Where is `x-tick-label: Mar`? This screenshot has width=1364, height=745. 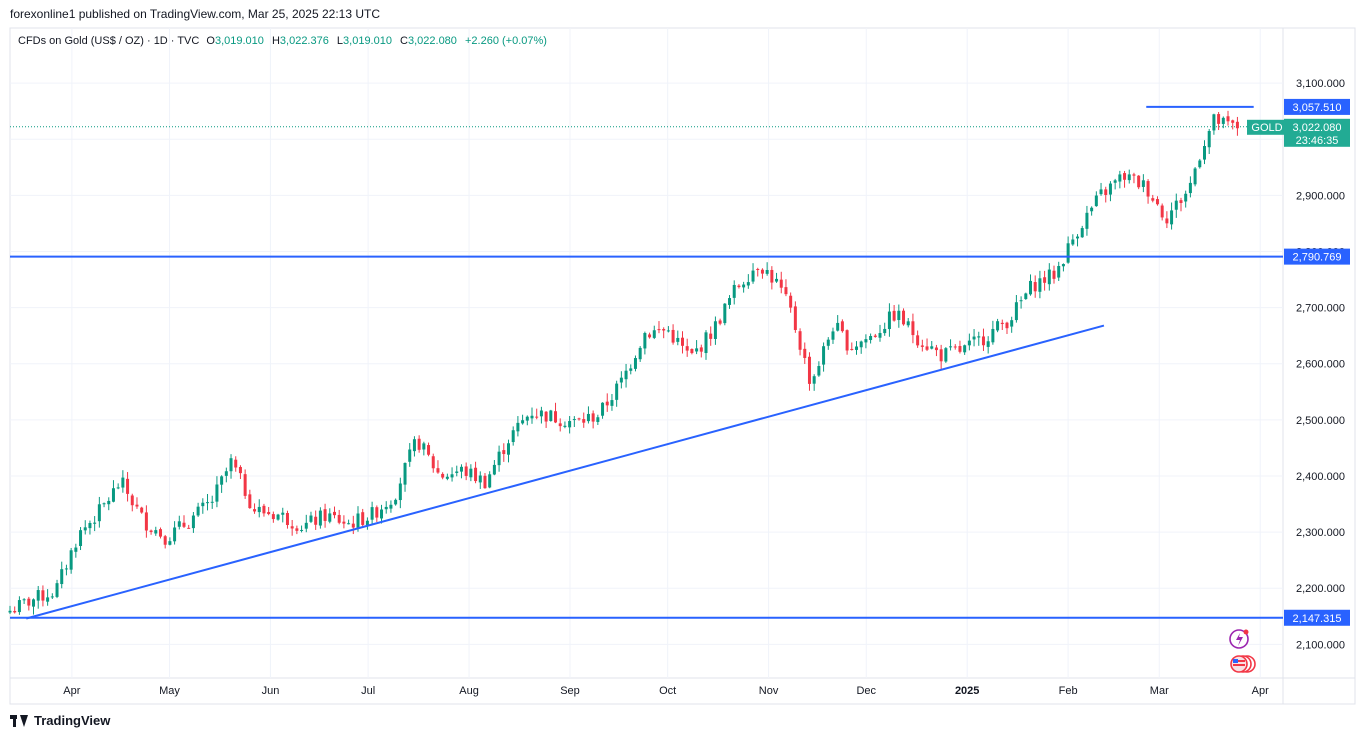 x-tick-label: Mar is located at coordinates (1159, 691).